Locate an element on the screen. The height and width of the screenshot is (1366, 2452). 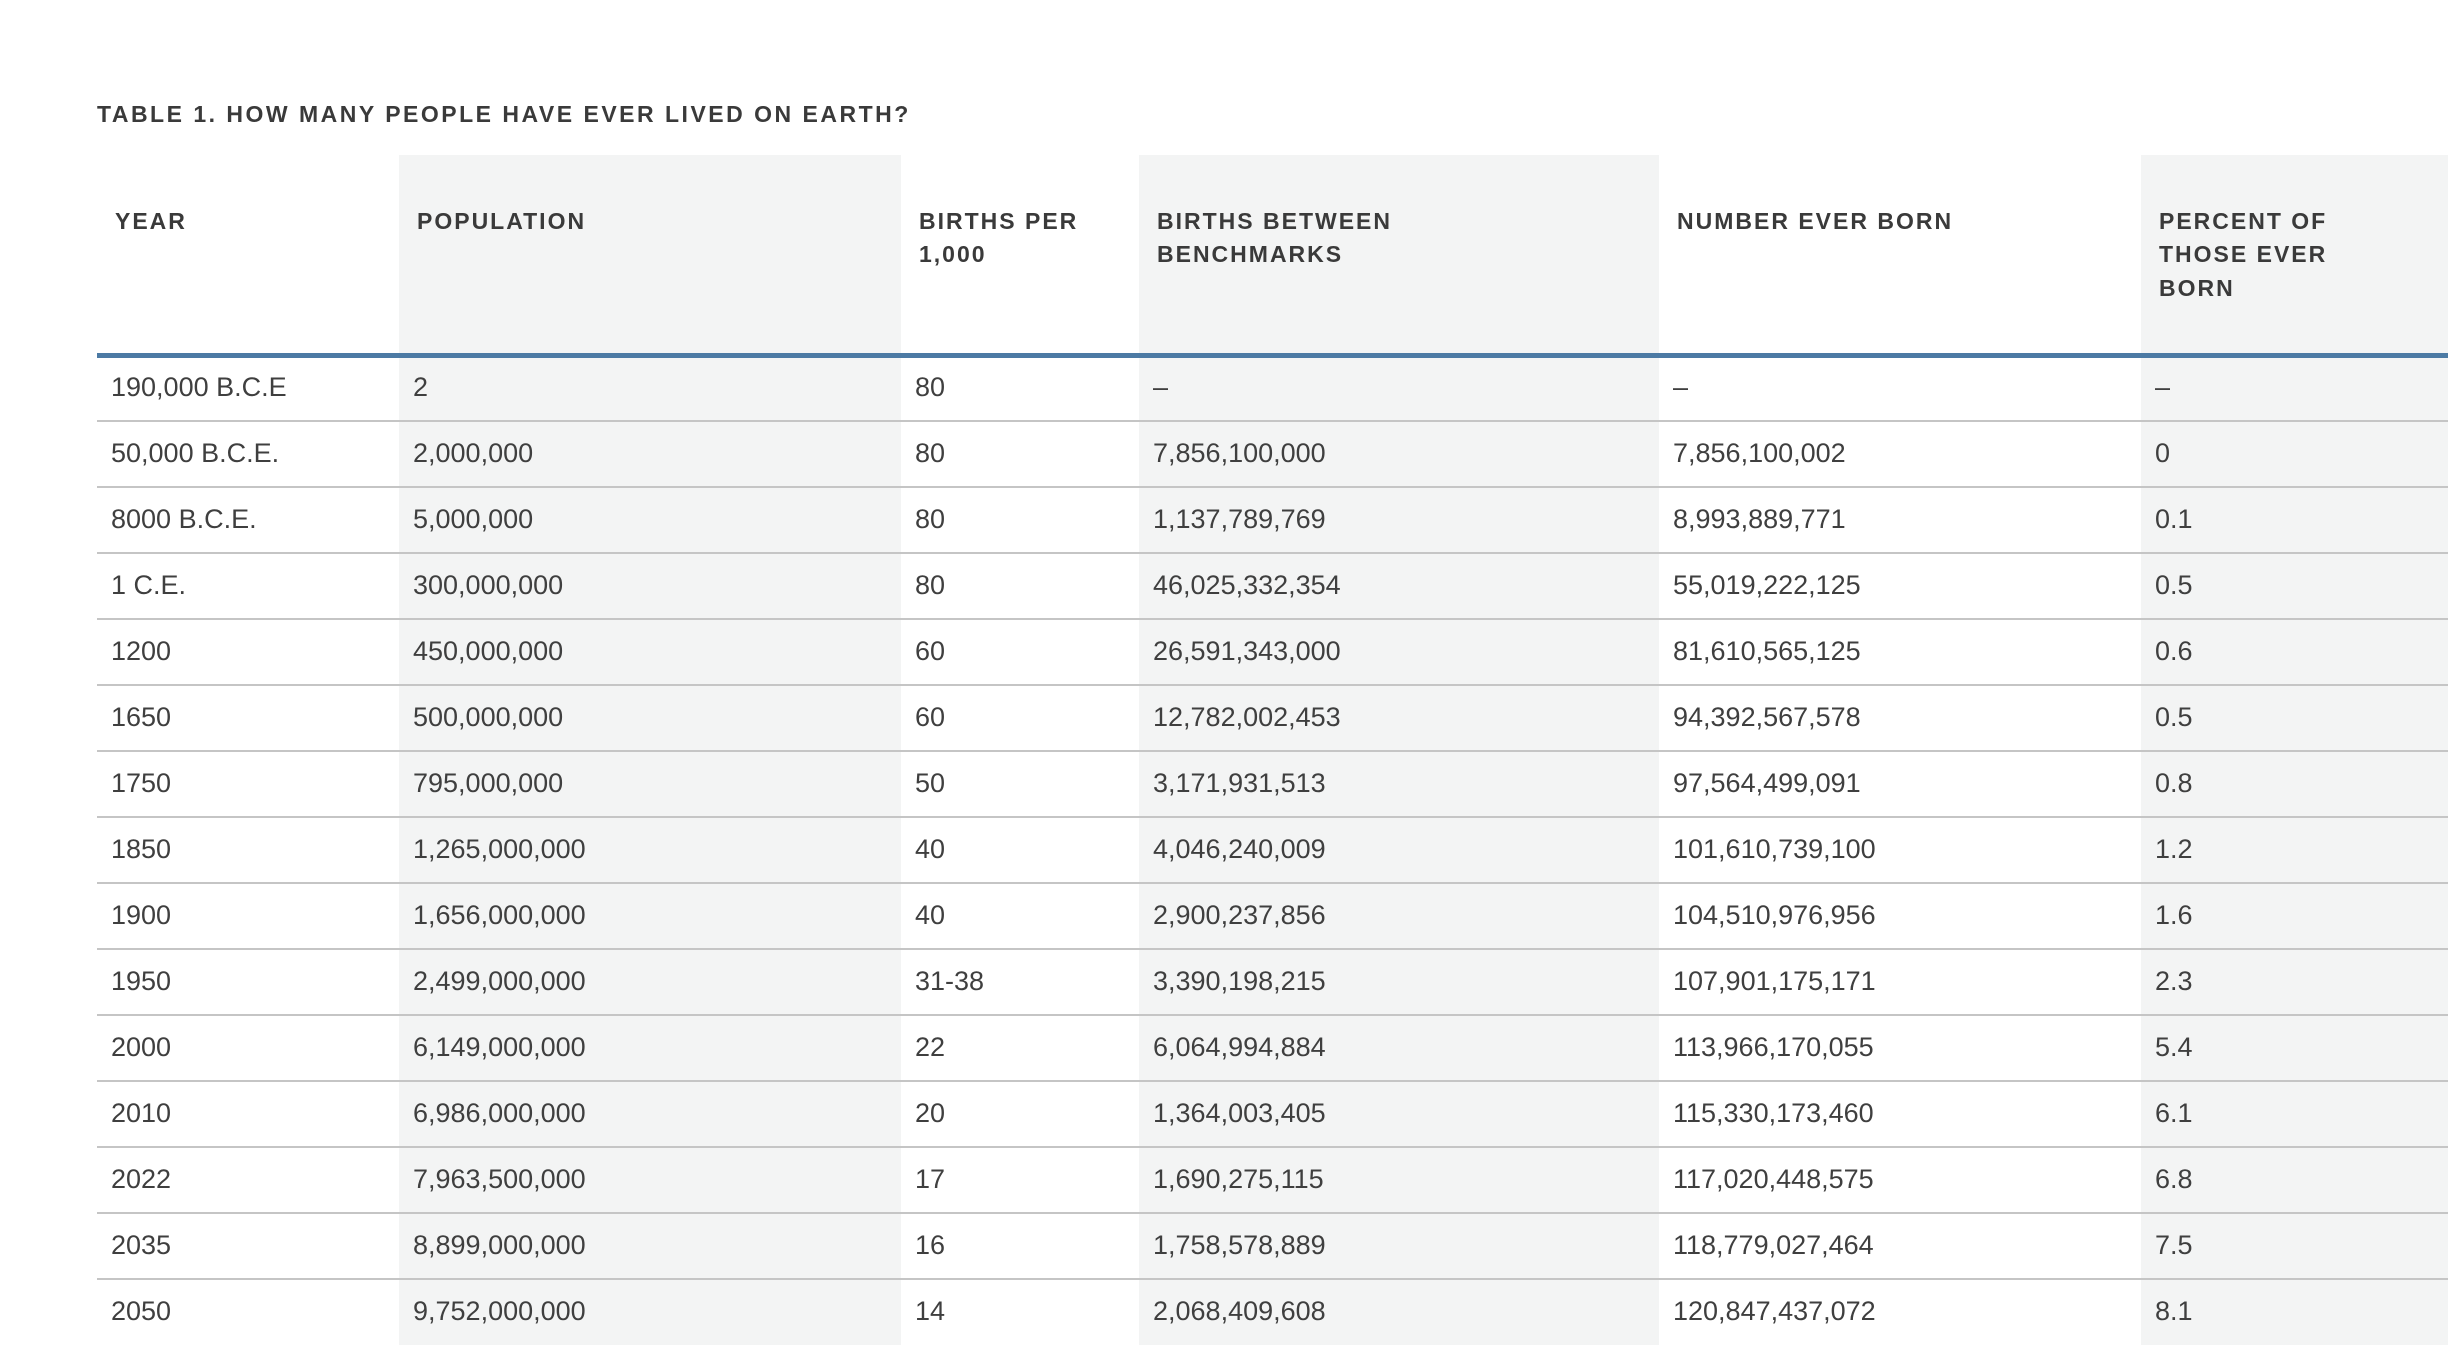
table-cell: 1750 is located at coordinates (248, 783).